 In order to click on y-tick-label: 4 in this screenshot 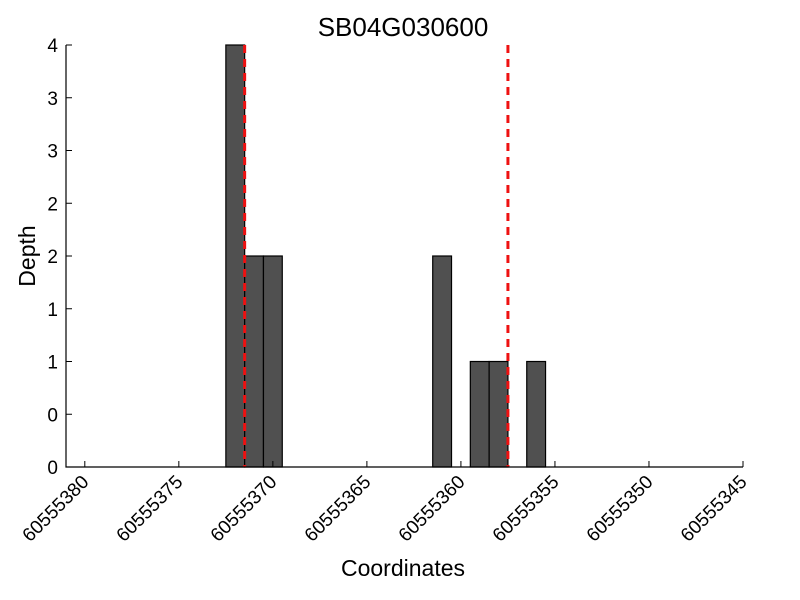, I will do `click(52, 46)`.